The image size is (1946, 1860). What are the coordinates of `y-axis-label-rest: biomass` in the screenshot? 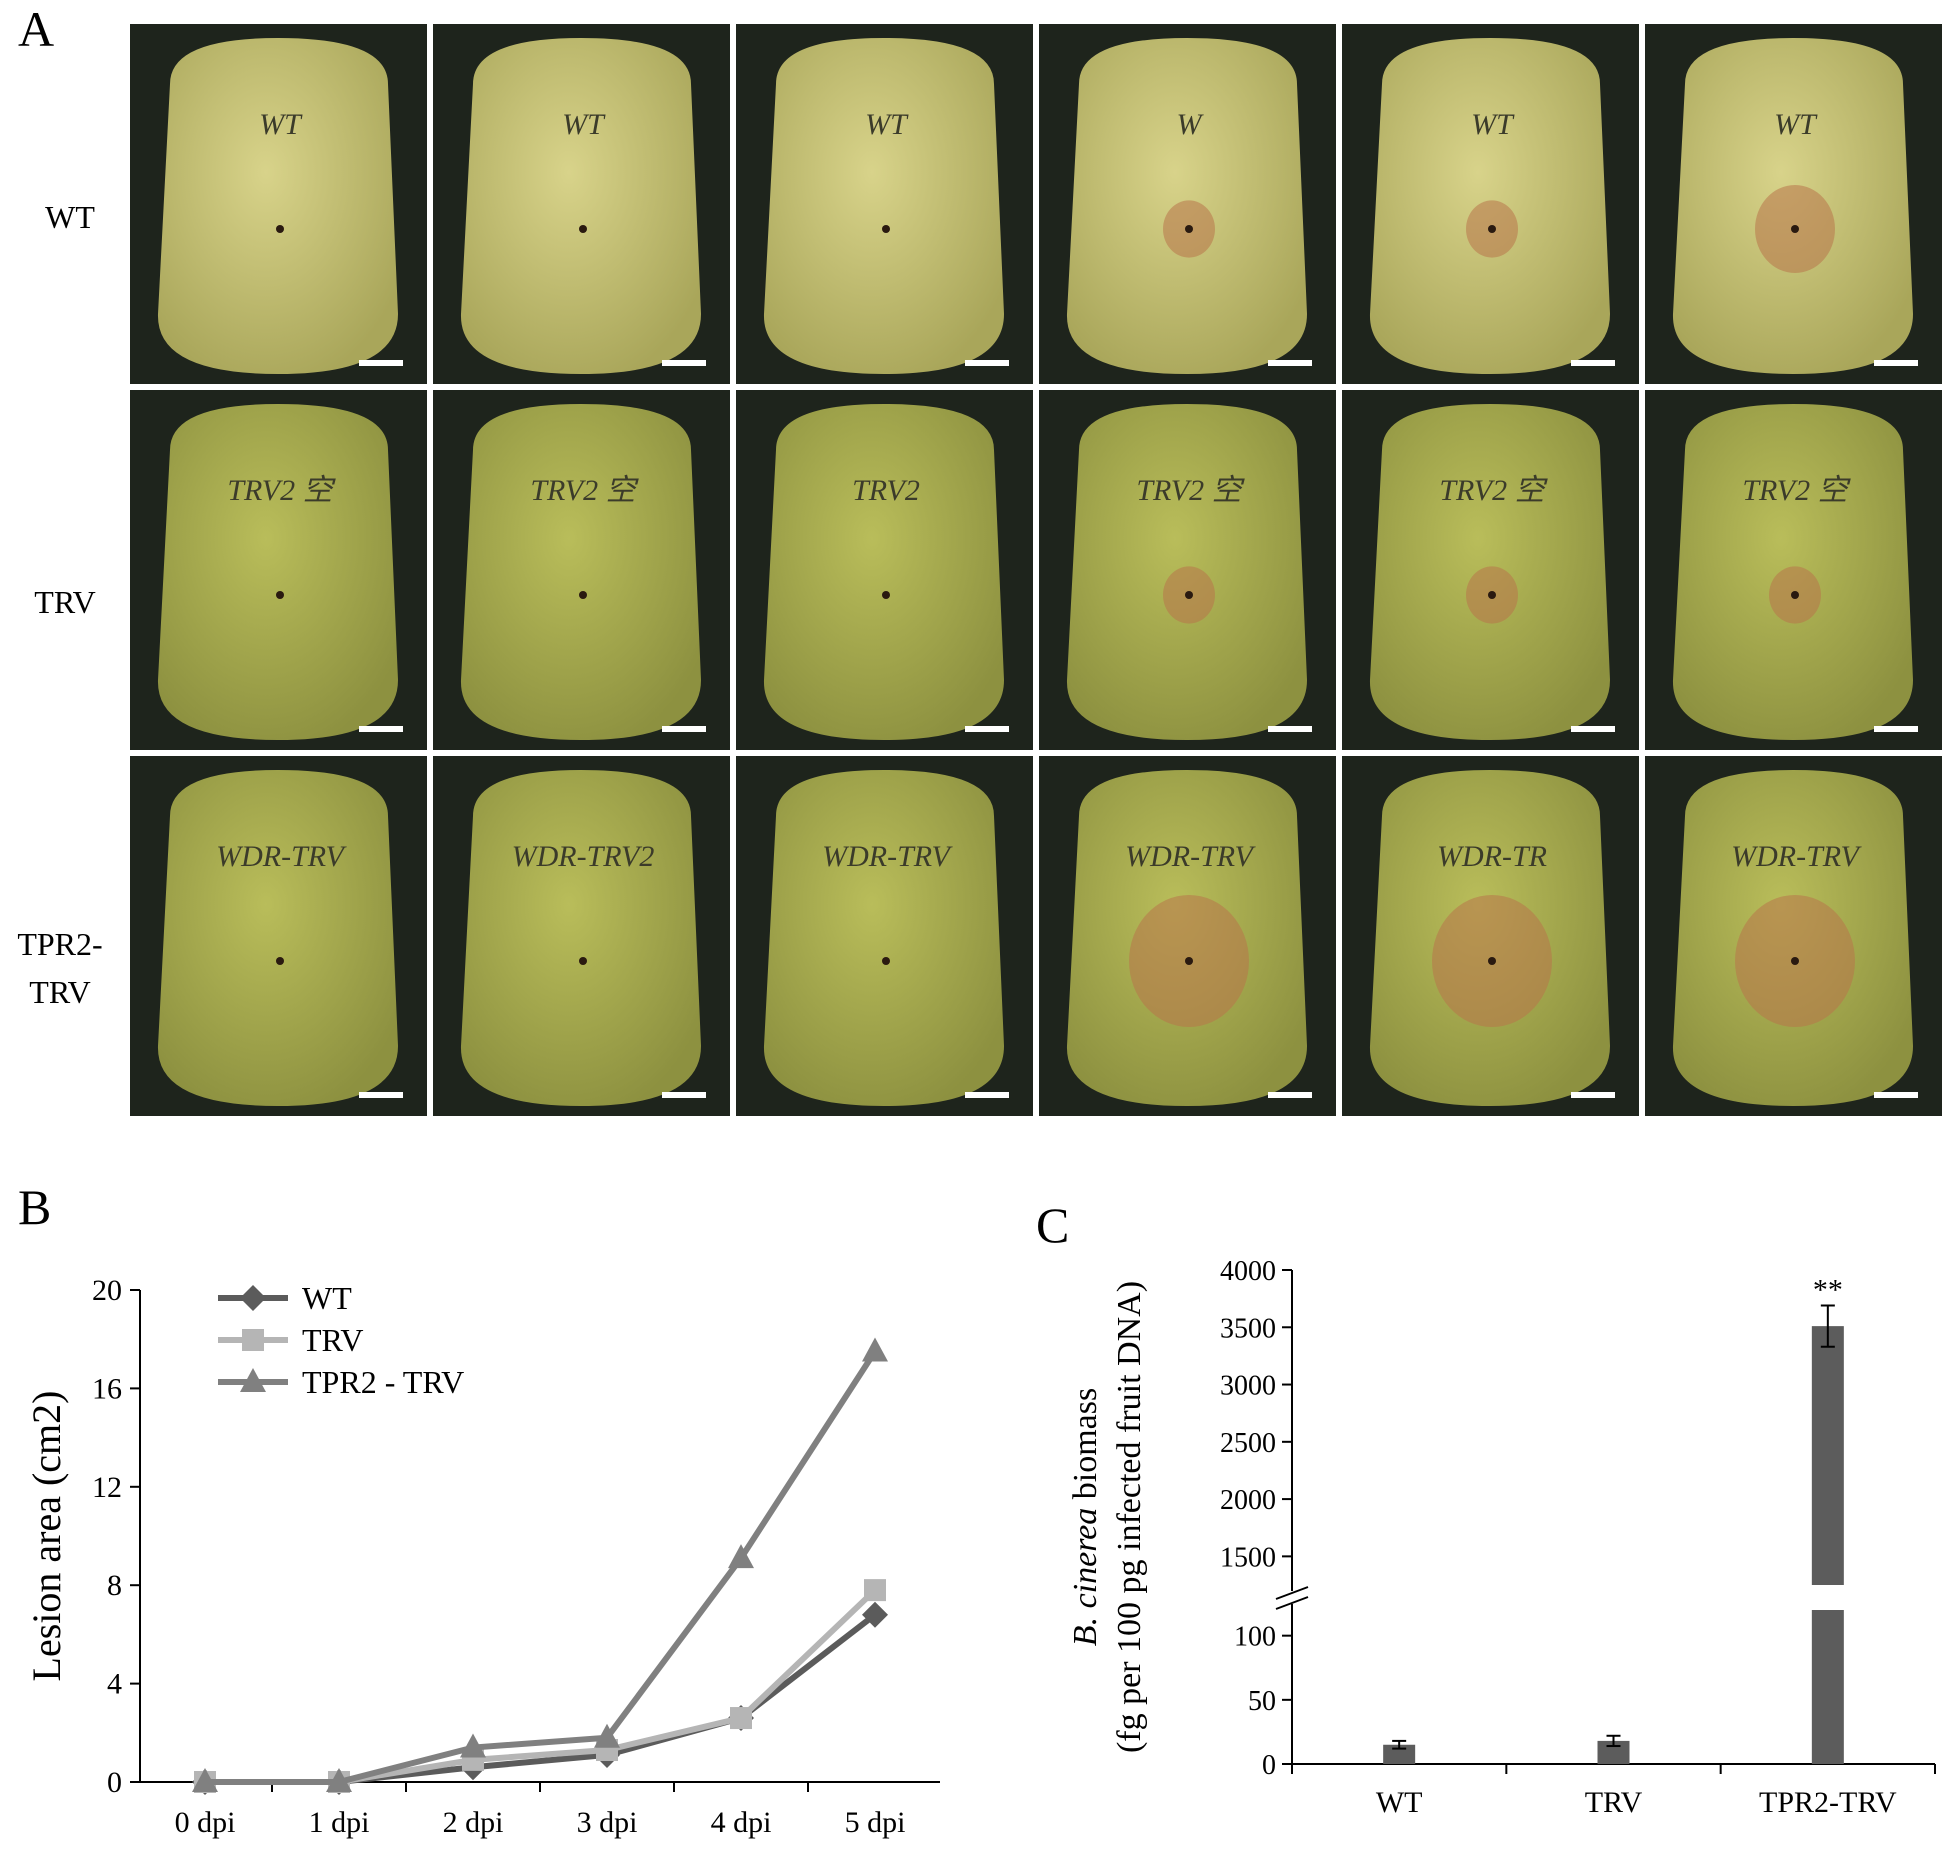 It's located at (1085, 1448).